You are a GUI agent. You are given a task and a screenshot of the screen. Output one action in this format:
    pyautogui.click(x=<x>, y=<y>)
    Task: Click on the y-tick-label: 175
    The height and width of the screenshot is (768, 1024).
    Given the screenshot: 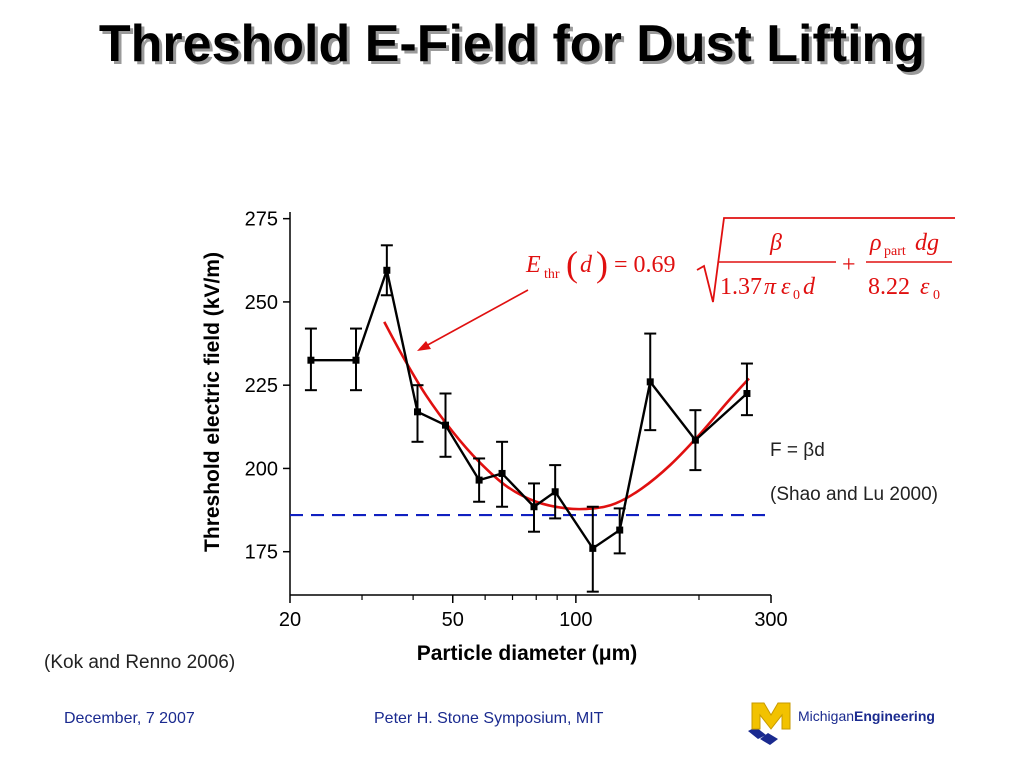 What is the action you would take?
    pyautogui.click(x=261, y=553)
    